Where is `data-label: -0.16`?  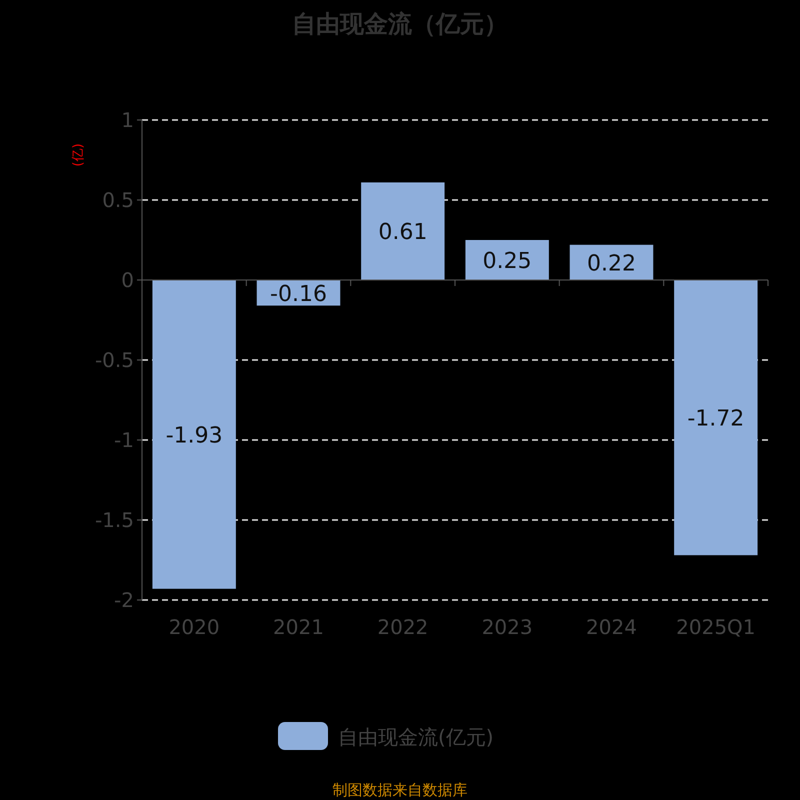 data-label: -0.16 is located at coordinates (298, 294).